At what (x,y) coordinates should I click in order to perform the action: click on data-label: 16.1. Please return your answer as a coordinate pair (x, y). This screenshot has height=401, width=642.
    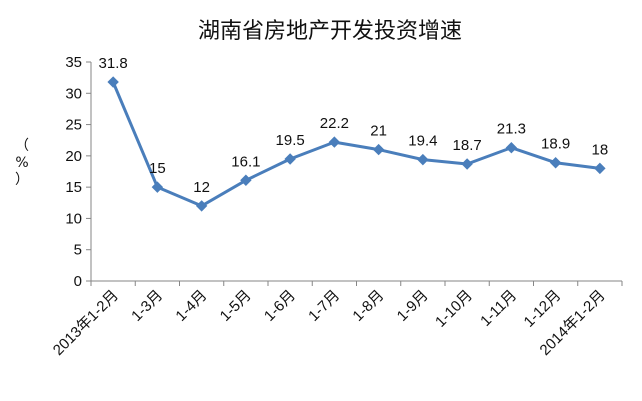
    Looking at the image, I should click on (245, 161).